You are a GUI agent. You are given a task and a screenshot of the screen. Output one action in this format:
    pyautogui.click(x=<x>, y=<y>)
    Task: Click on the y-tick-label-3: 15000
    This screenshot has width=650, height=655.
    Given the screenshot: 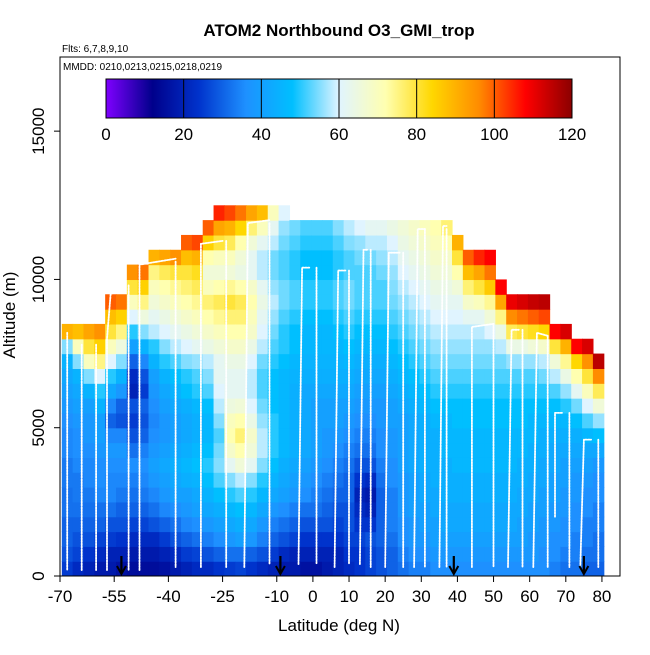 What is the action you would take?
    pyautogui.click(x=38, y=131)
    